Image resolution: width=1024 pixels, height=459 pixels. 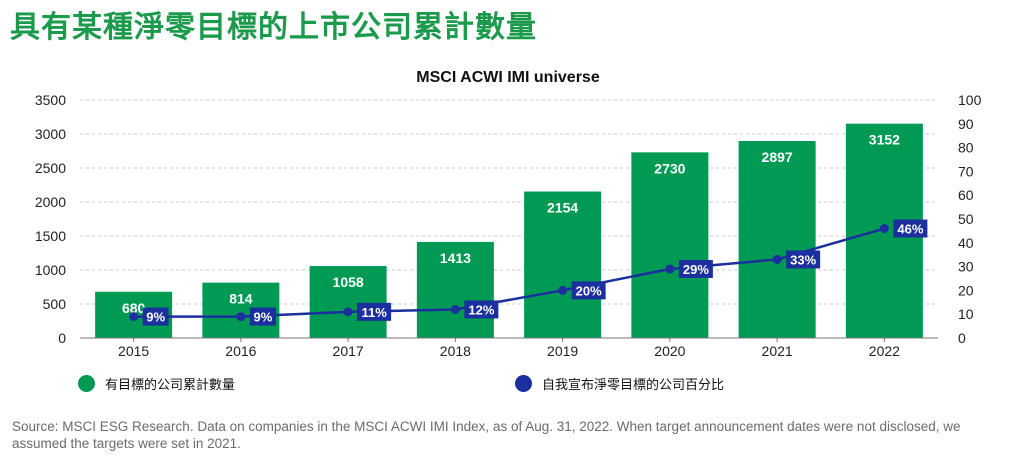 What do you see at coordinates (50, 202) in the screenshot?
I see `y-left-tick-label: 2000` at bounding box center [50, 202].